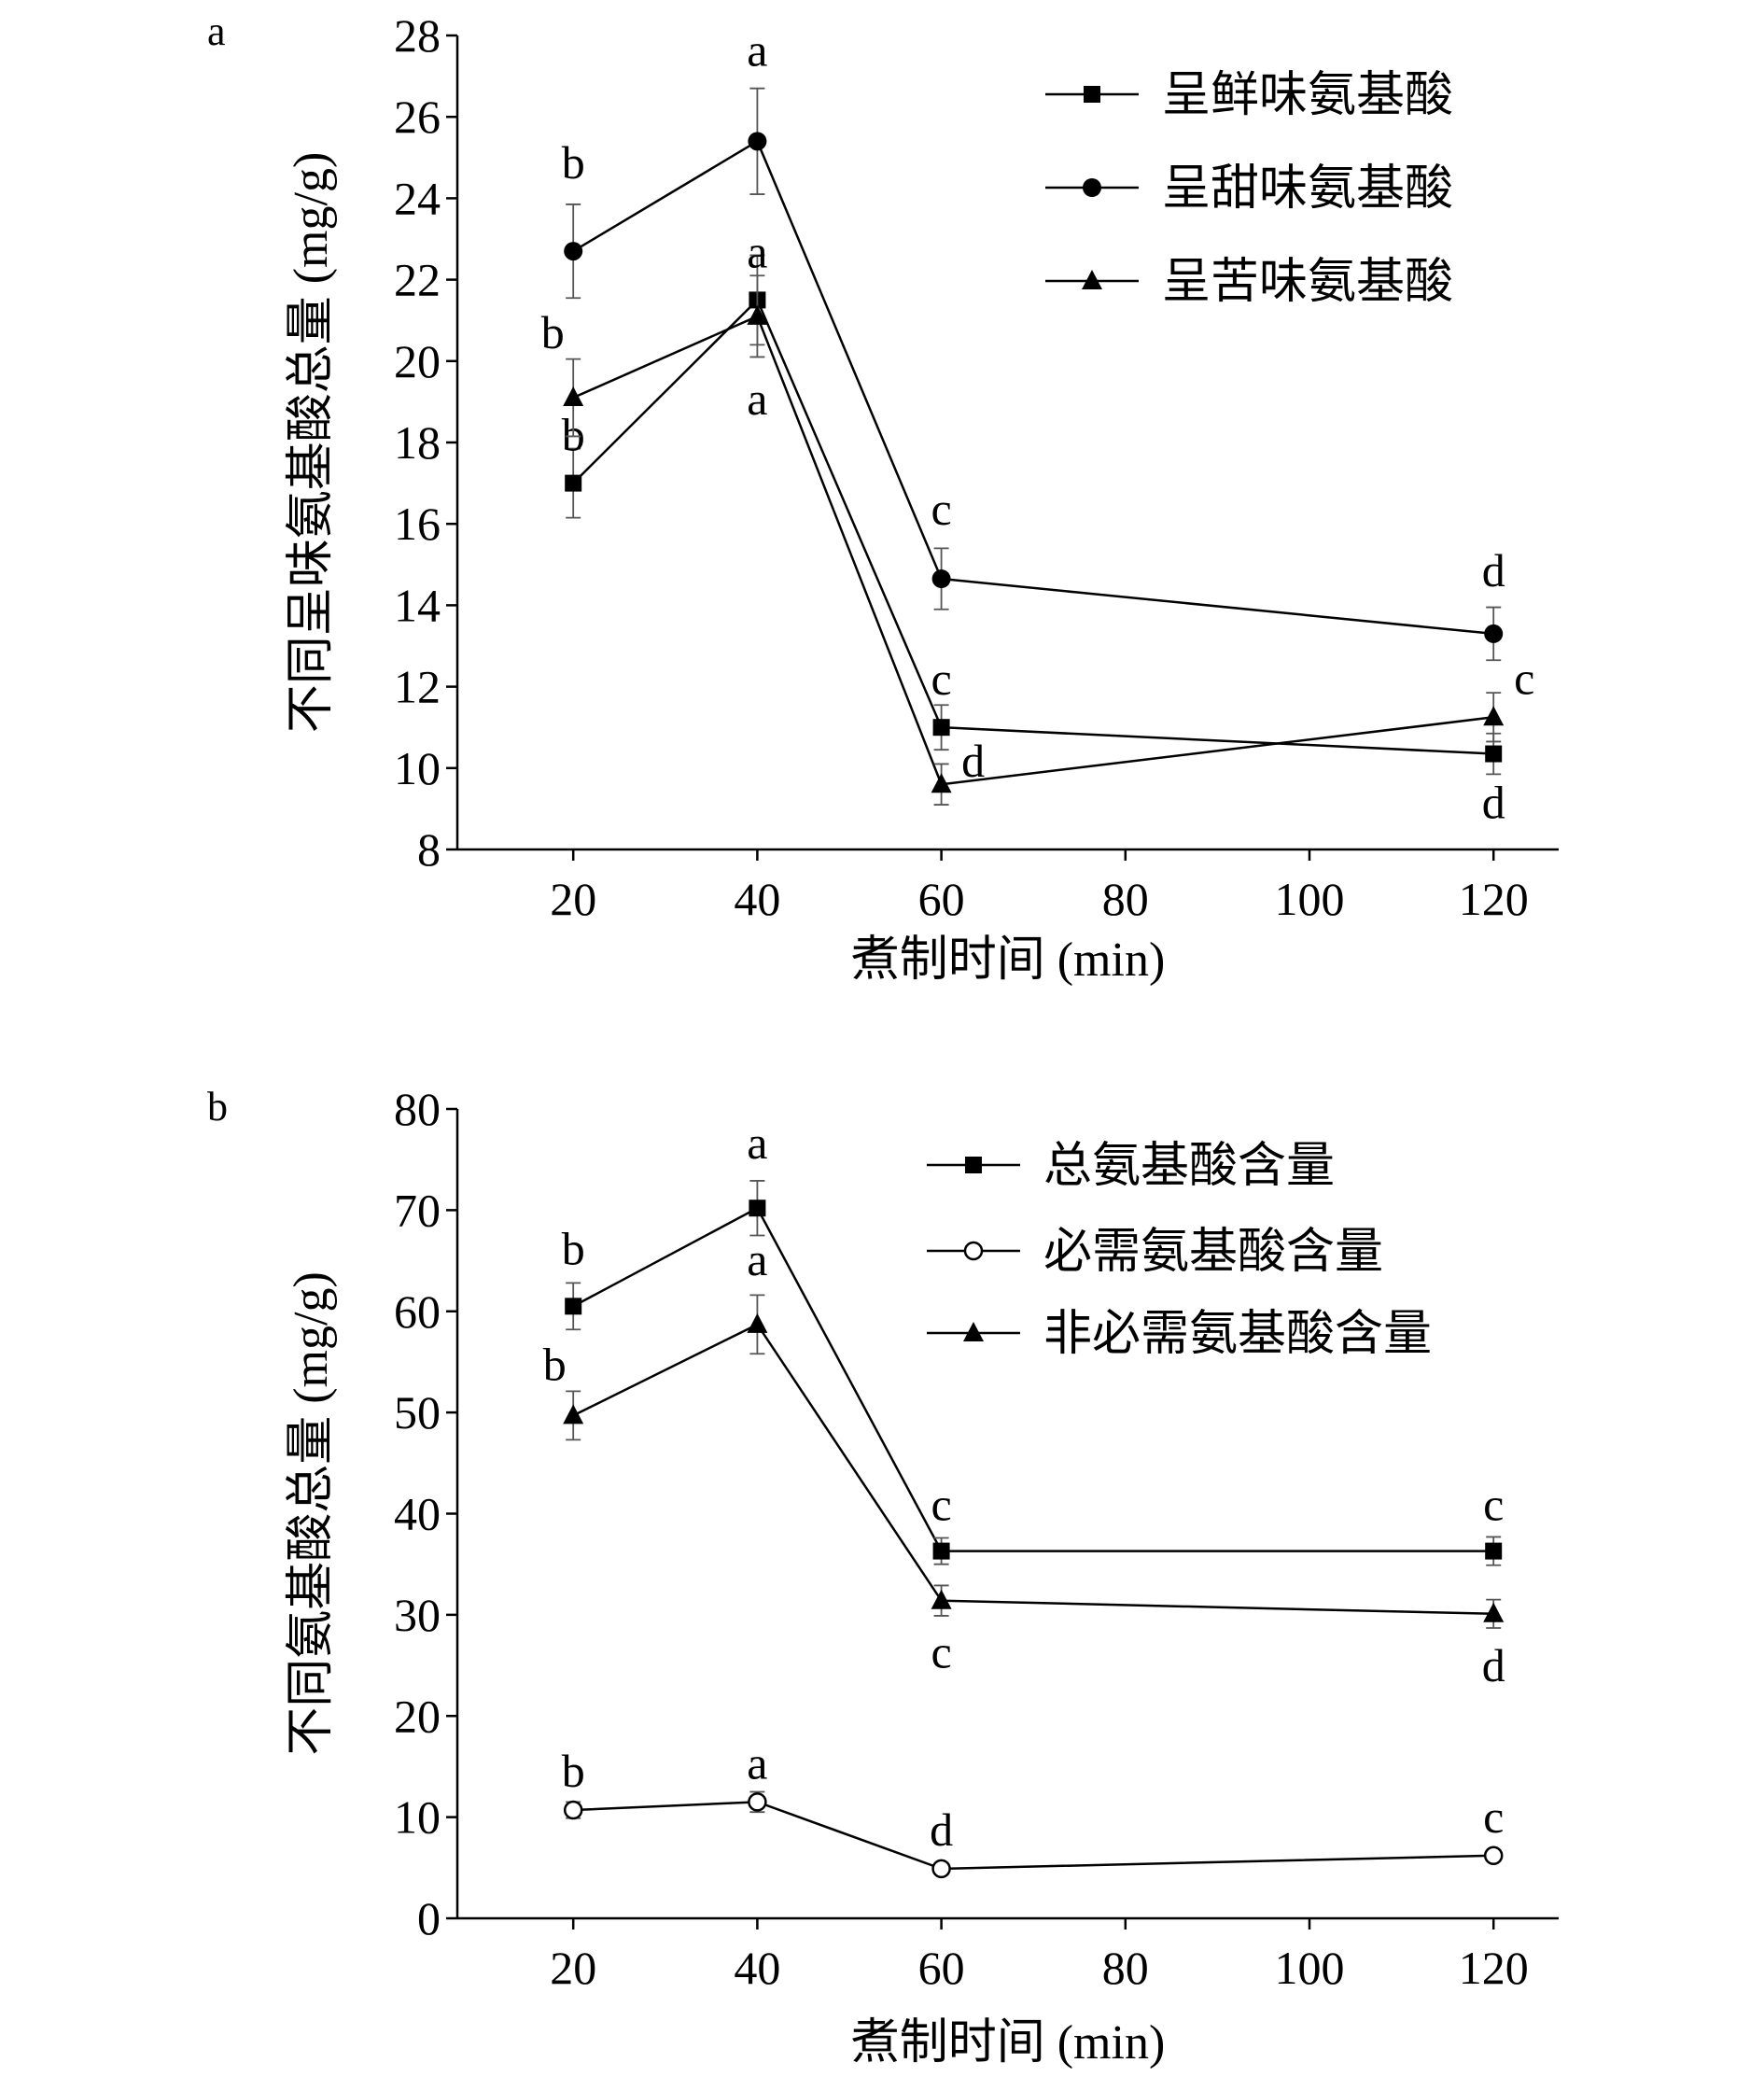 This screenshot has height=2077, width=1764. I want to click on y-tick-label: 26, so click(417, 117).